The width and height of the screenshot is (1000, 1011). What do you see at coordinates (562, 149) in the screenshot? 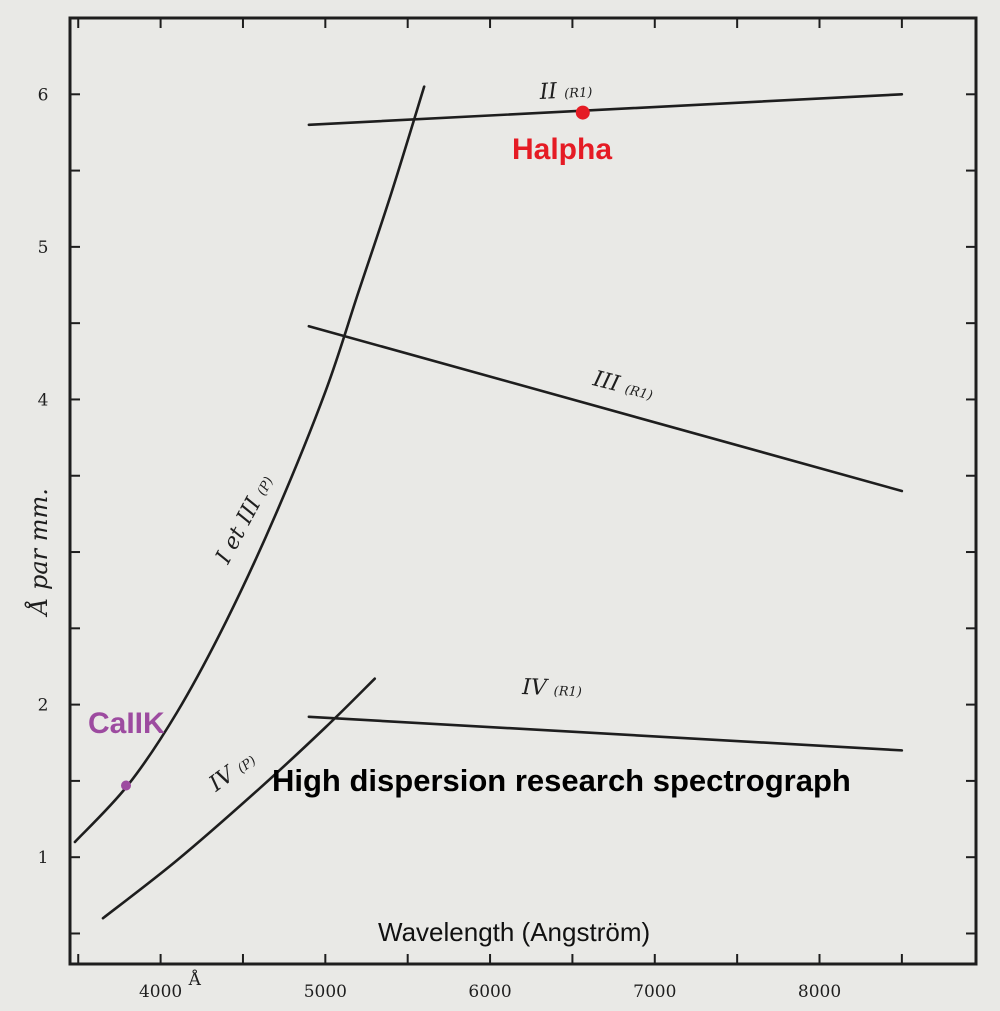
I see `halpha-label: Halpha` at bounding box center [562, 149].